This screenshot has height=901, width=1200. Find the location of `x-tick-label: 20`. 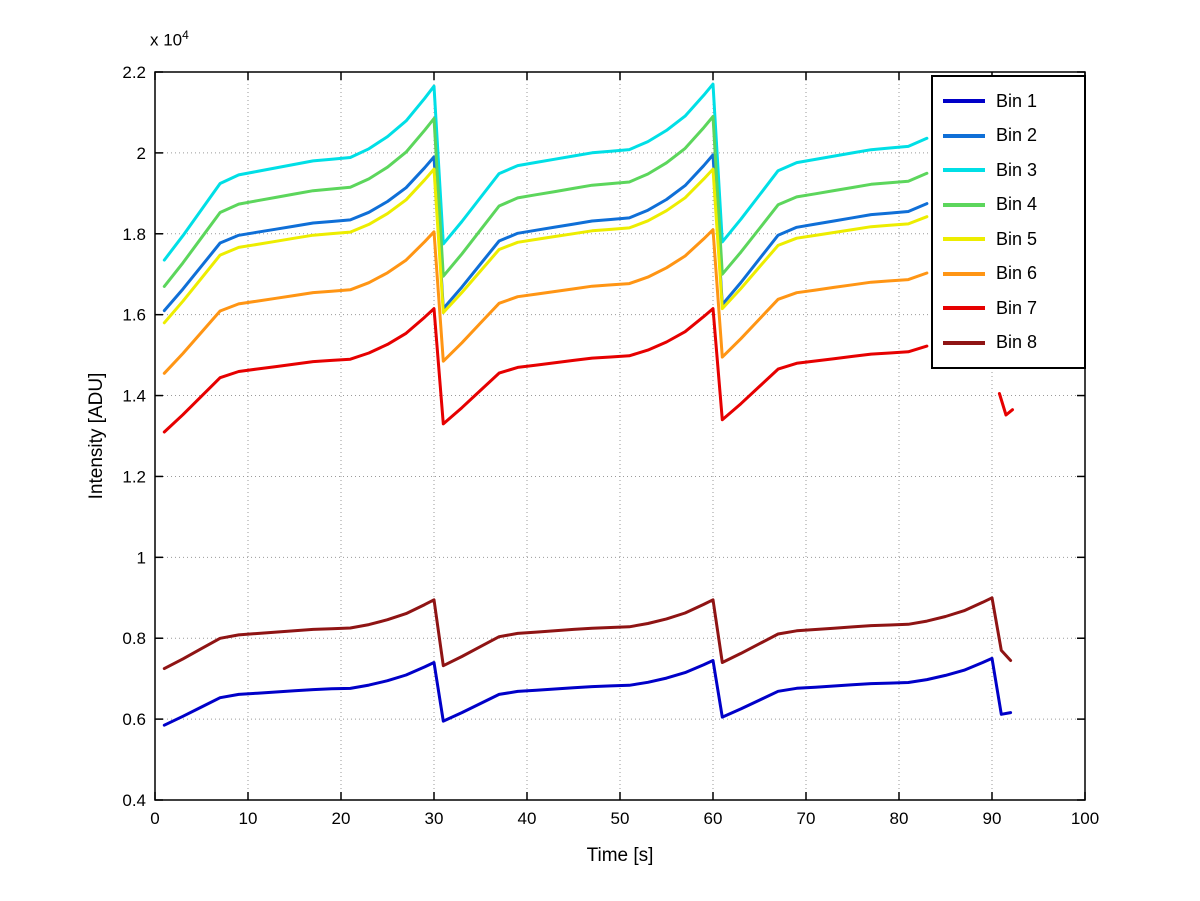

x-tick-label: 20 is located at coordinates (341, 818).